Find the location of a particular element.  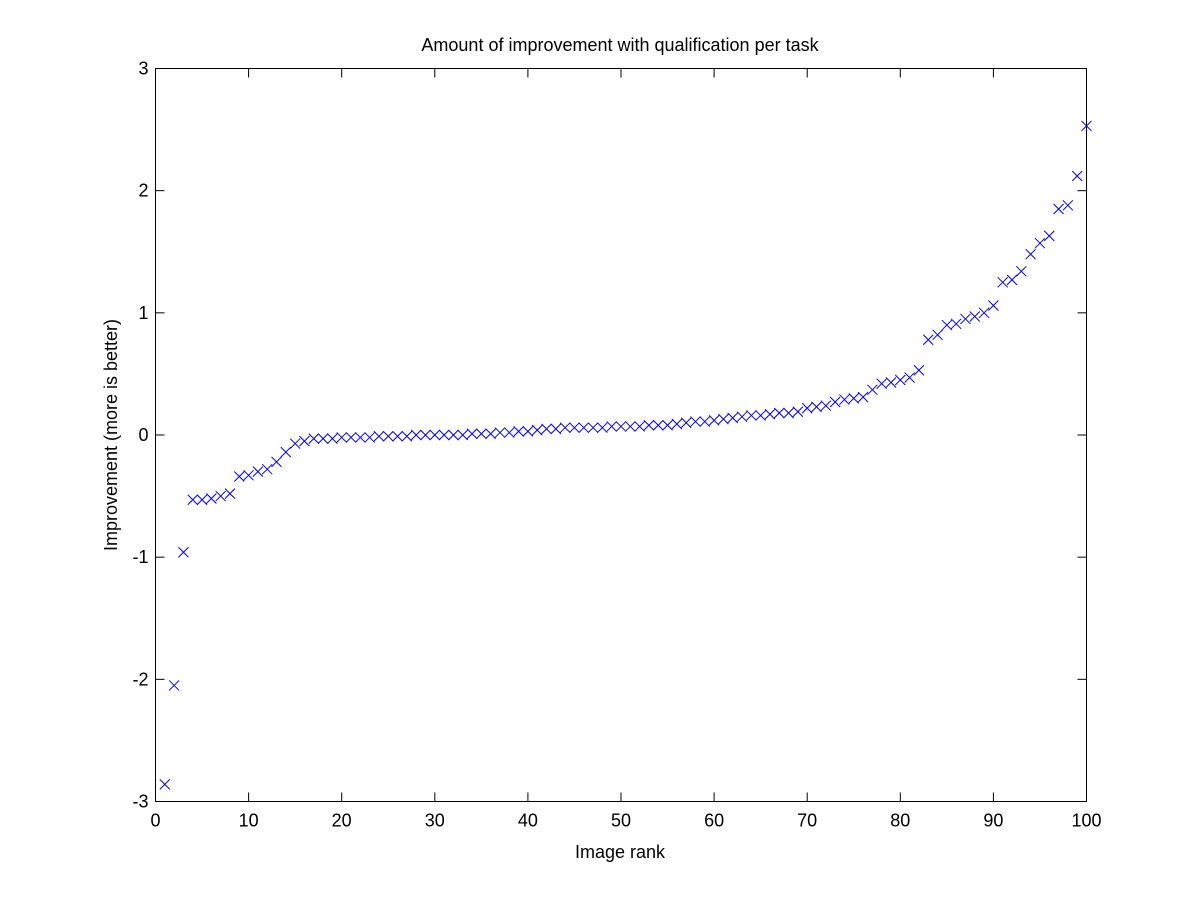

y-tick-label: -2 is located at coordinates (140, 679).